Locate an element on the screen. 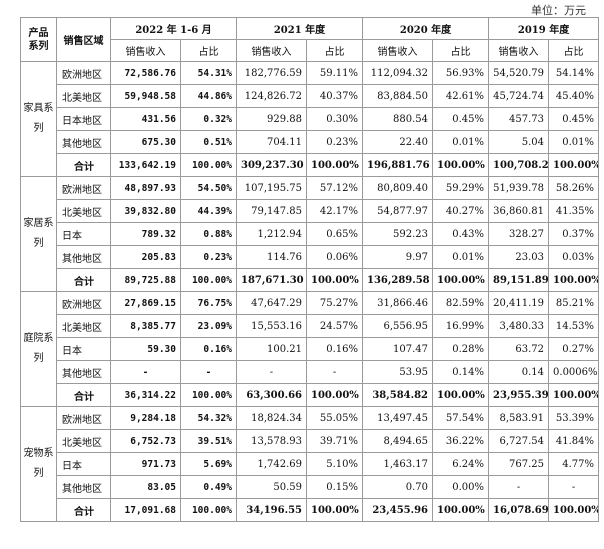 Image resolution: width=604 pixels, height=549 pixels. ratio-cell: 54.32% is located at coordinates (208, 418).